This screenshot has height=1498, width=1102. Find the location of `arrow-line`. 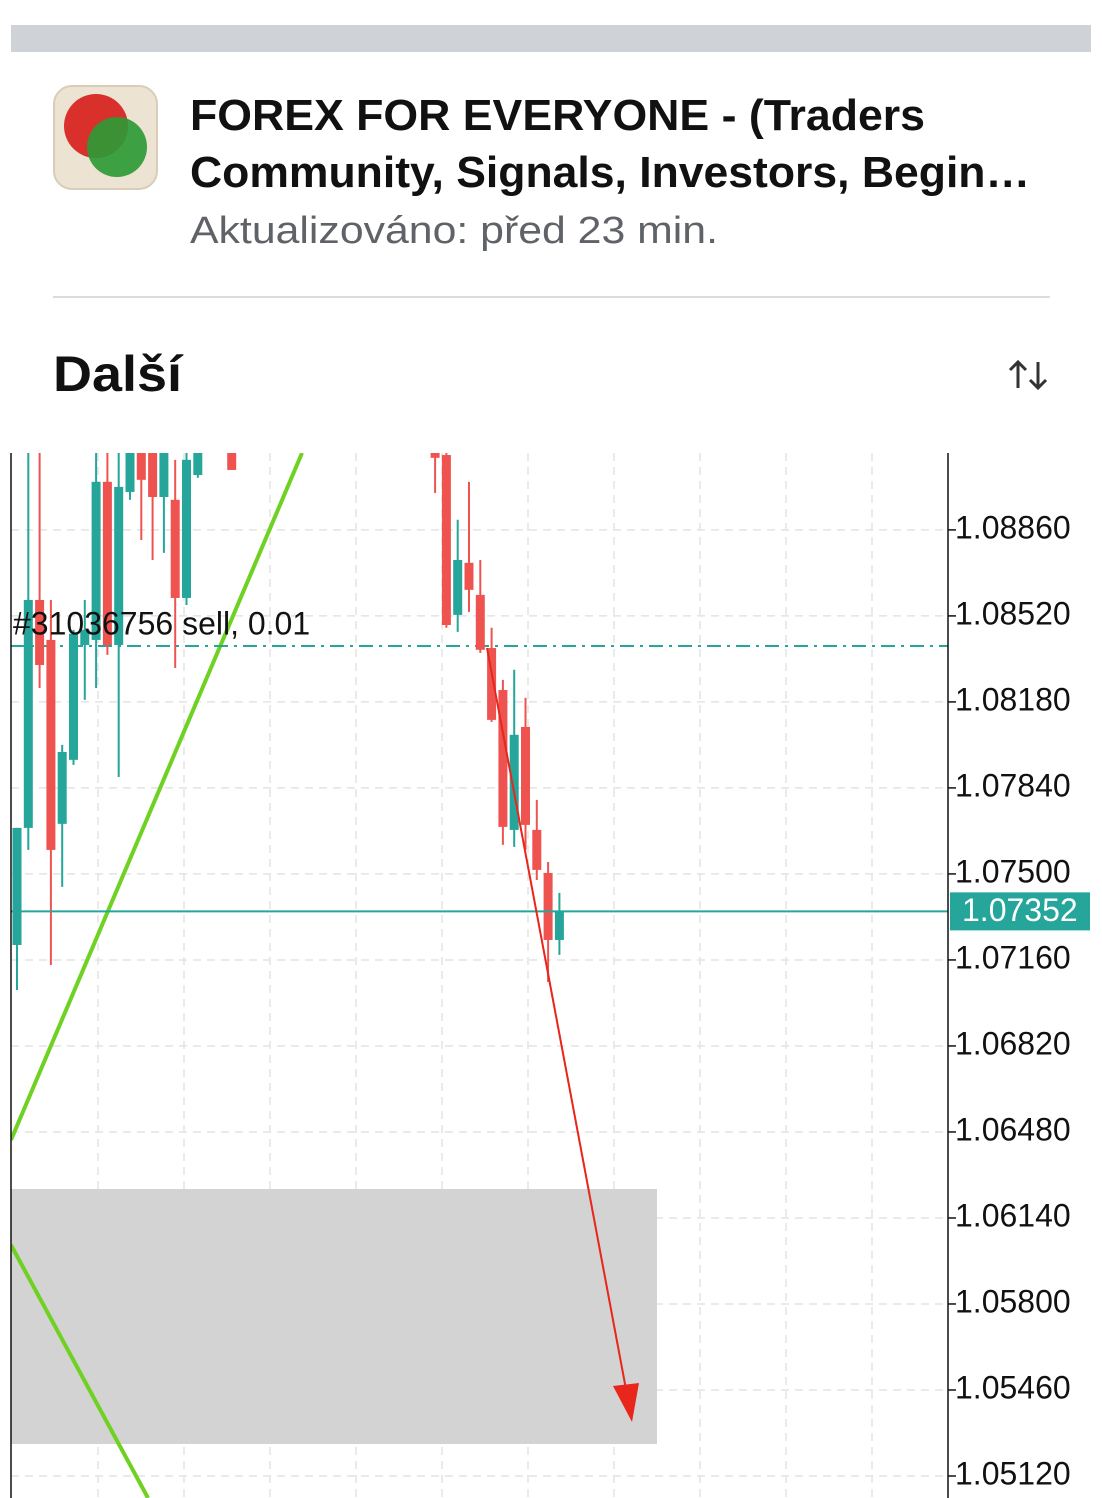

arrow-line is located at coordinates (557, 1024).